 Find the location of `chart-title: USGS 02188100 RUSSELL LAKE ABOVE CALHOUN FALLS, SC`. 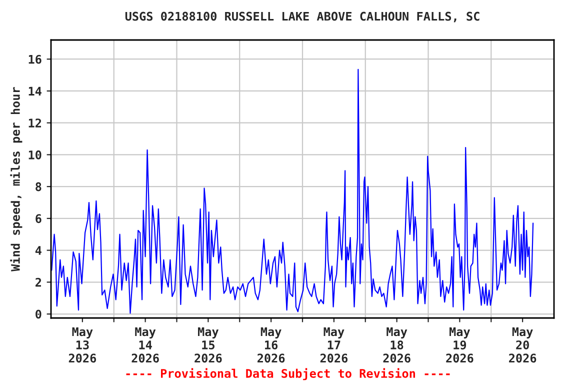

chart-title: USGS 02188100 RUSSELL LAKE ABOVE CALHOUN FALLS, SC is located at coordinates (302, 17).